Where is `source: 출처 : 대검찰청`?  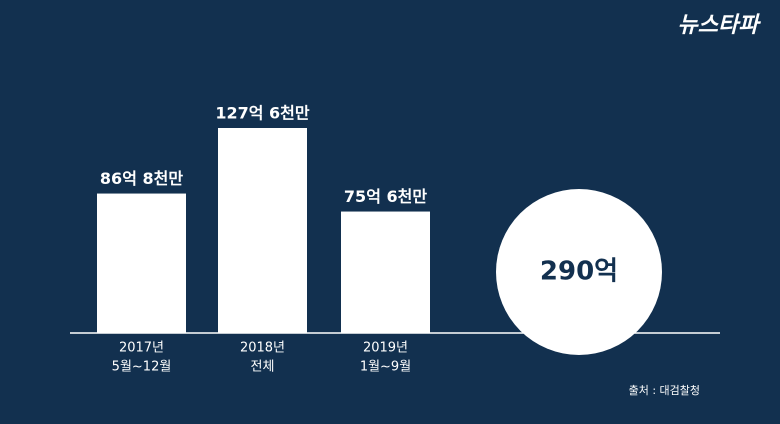
source: 출처 : 대검찰청 is located at coordinates (664, 390).